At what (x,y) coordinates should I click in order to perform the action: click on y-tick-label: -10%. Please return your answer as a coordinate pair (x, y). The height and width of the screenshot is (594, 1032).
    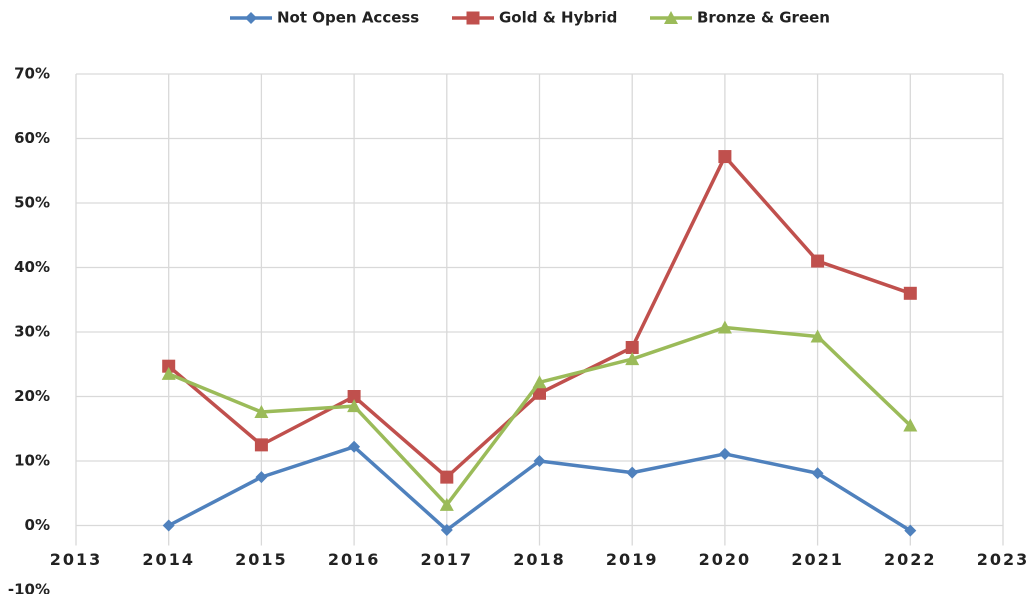
    Looking at the image, I should click on (29, 587).